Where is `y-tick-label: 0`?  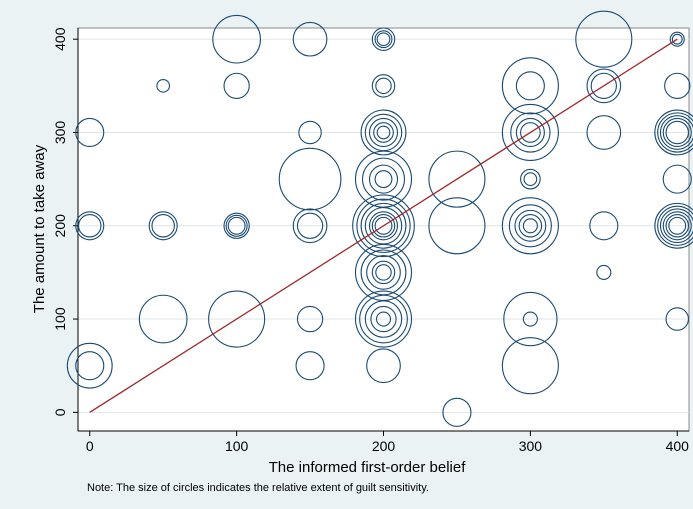 y-tick-label: 0 is located at coordinates (60, 412).